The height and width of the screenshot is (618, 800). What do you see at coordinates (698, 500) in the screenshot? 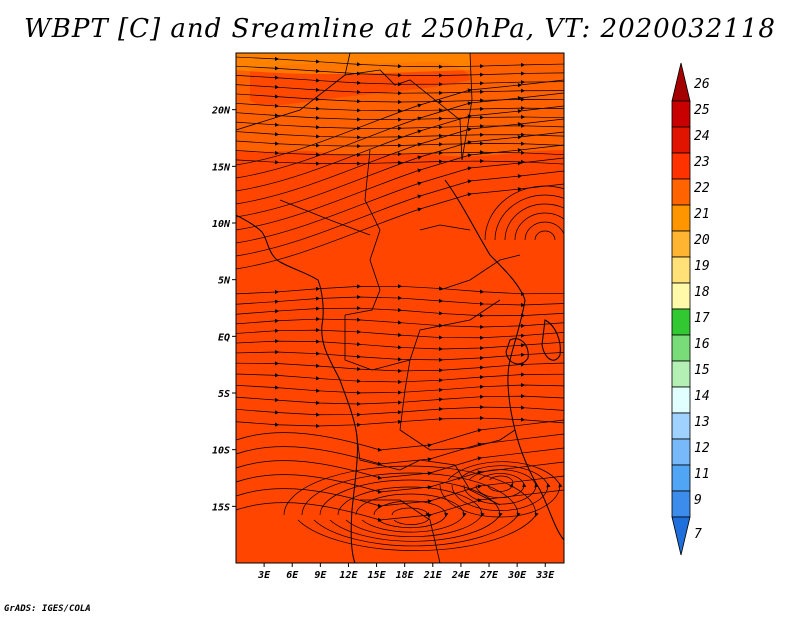
I see `colorbar-label: 9` at bounding box center [698, 500].